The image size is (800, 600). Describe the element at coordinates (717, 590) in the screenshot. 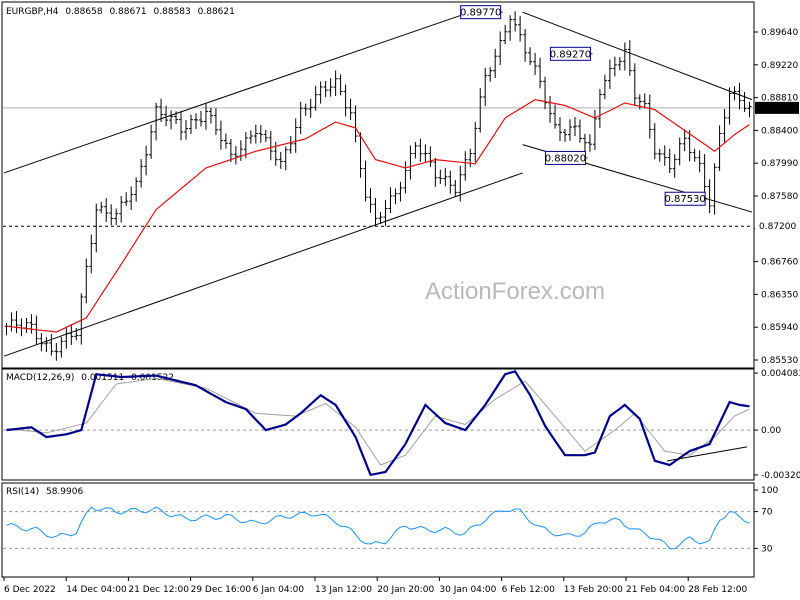

I see `x-tick-label: 28 Feb 12:00` at that location.